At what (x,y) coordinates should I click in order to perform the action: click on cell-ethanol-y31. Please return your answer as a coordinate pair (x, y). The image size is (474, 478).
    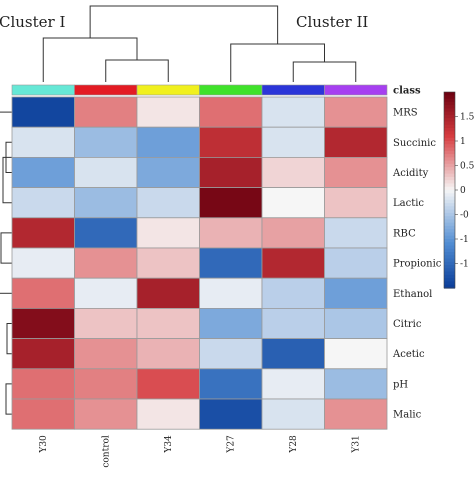
    Looking at the image, I should click on (356, 293).